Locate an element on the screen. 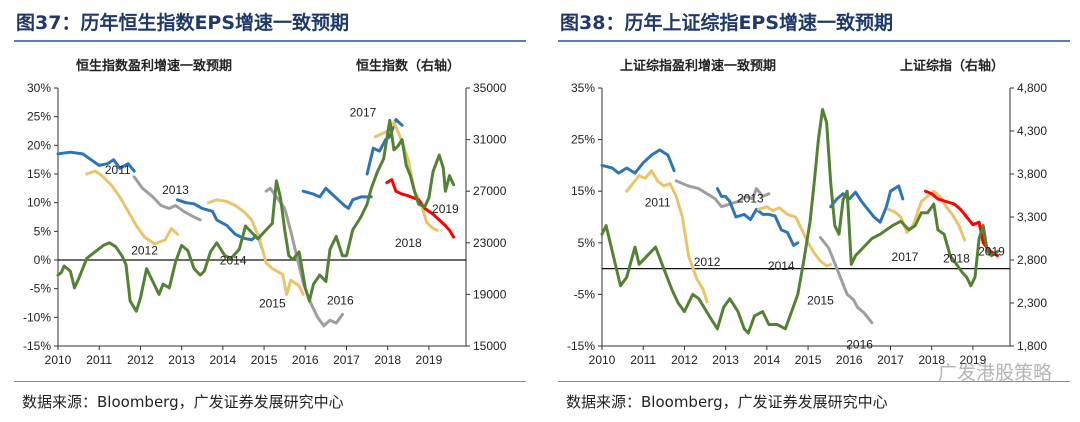 The image size is (1080, 422). y-right-tick-label: 3,800 is located at coordinates (1032, 174).